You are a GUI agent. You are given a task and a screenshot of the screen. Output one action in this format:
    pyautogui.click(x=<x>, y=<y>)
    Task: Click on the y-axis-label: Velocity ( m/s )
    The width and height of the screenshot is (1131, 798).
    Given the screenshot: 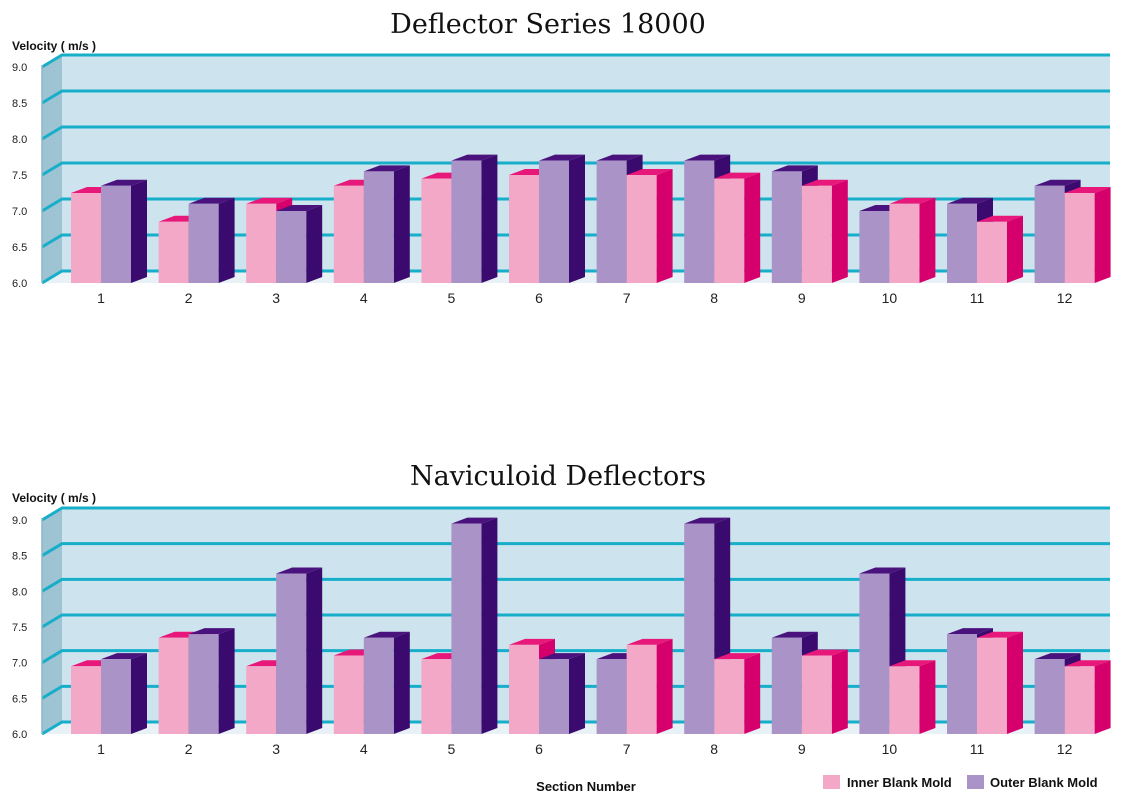 What is the action you would take?
    pyautogui.click(x=54, y=46)
    